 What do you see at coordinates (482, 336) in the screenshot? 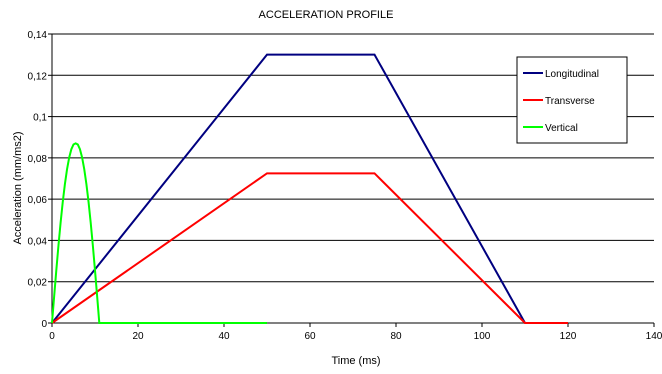
I see `x-tick-label: 100` at bounding box center [482, 336].